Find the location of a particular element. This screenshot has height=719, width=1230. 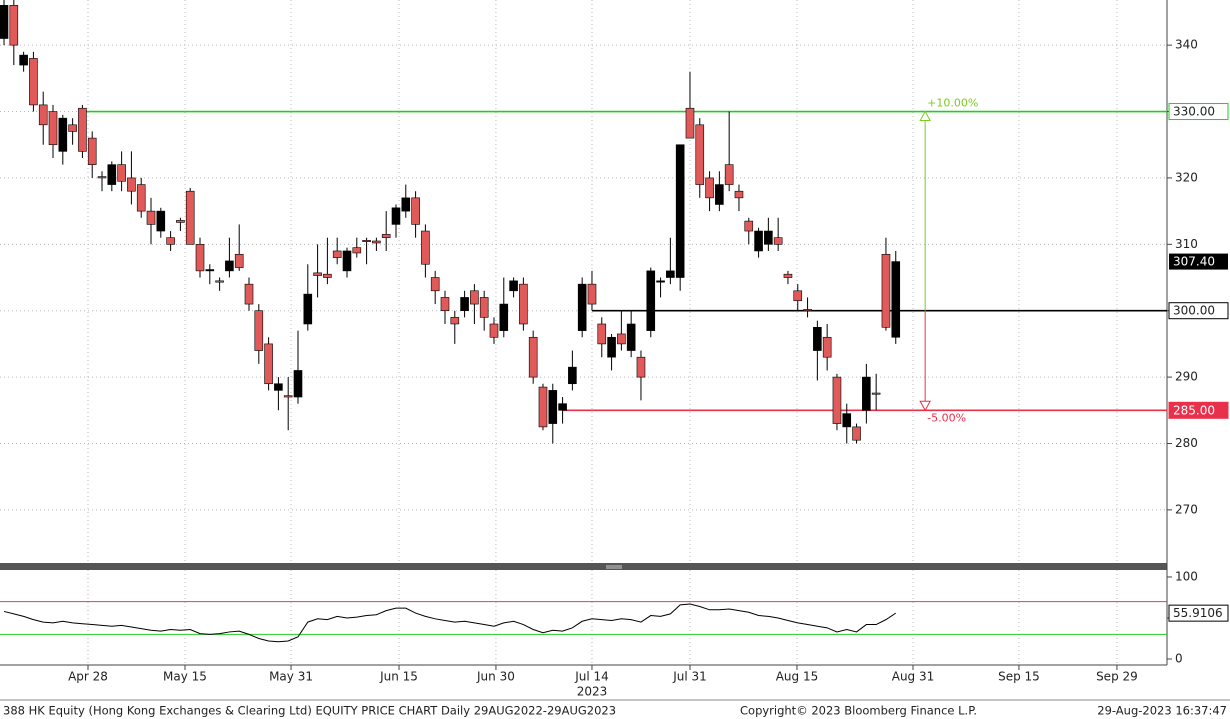

footer-center: Copyright© 2023 Bloomberg Finance L.P. is located at coordinates (858, 711).